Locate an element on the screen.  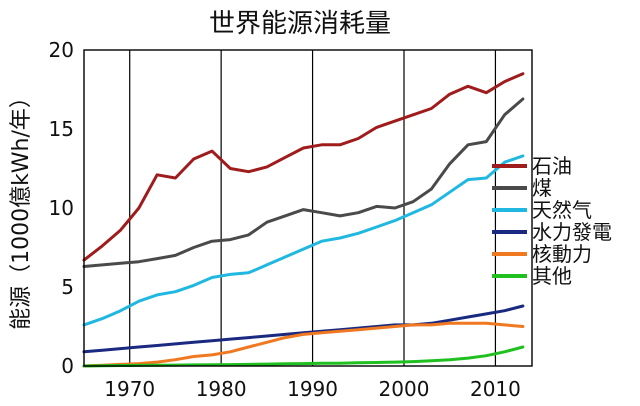
y-tick-label: 5 is located at coordinates (67, 287).